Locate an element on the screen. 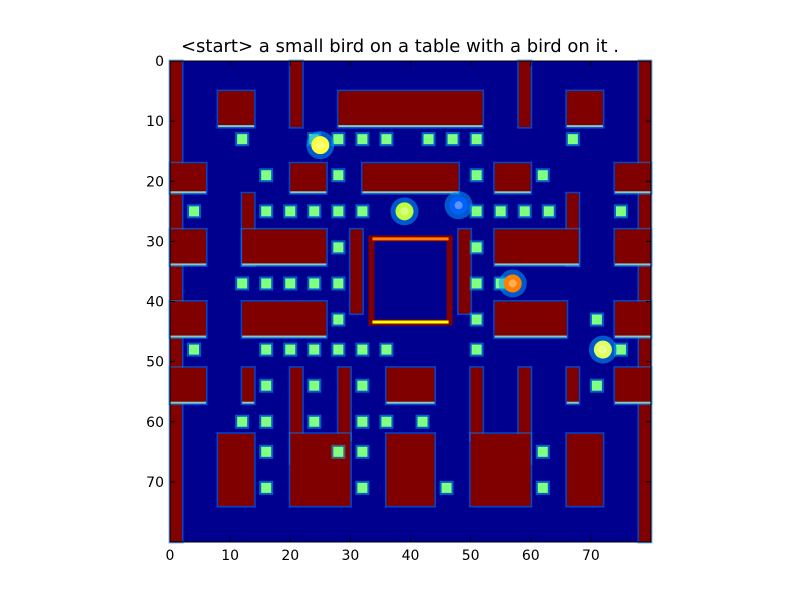 The image size is (800, 600). x-tick-label: 60 is located at coordinates (531, 556).